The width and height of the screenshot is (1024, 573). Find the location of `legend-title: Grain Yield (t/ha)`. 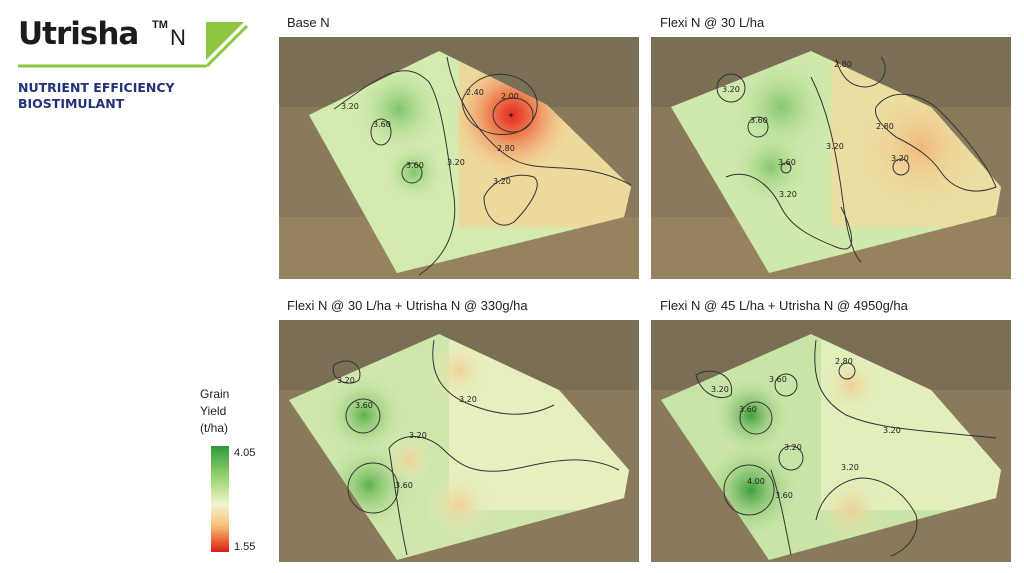

legend-title: Grain Yield (t/ha) is located at coordinates (214, 411).